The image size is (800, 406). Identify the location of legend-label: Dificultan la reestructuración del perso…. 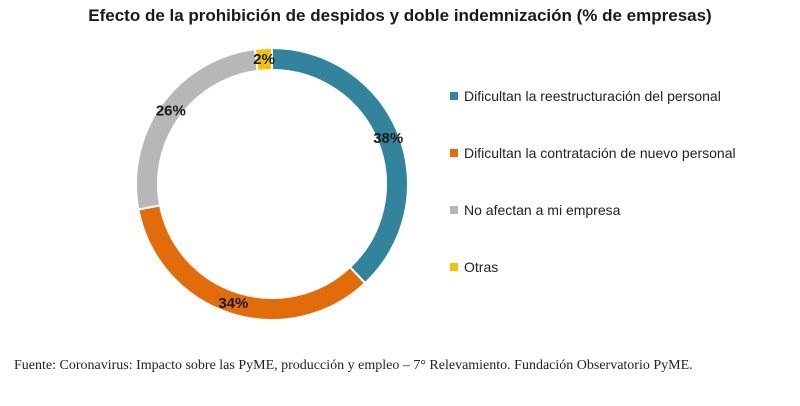
(592, 96).